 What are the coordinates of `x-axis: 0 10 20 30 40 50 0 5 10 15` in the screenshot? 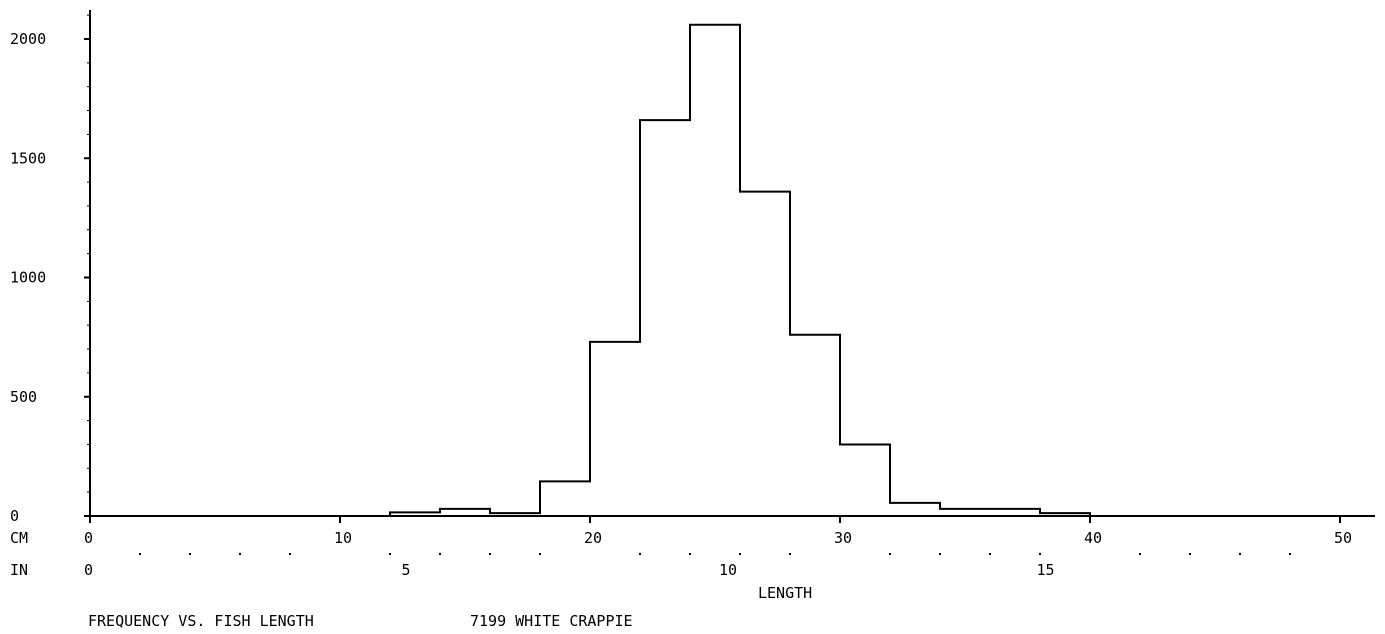 It's located at (729, 547).